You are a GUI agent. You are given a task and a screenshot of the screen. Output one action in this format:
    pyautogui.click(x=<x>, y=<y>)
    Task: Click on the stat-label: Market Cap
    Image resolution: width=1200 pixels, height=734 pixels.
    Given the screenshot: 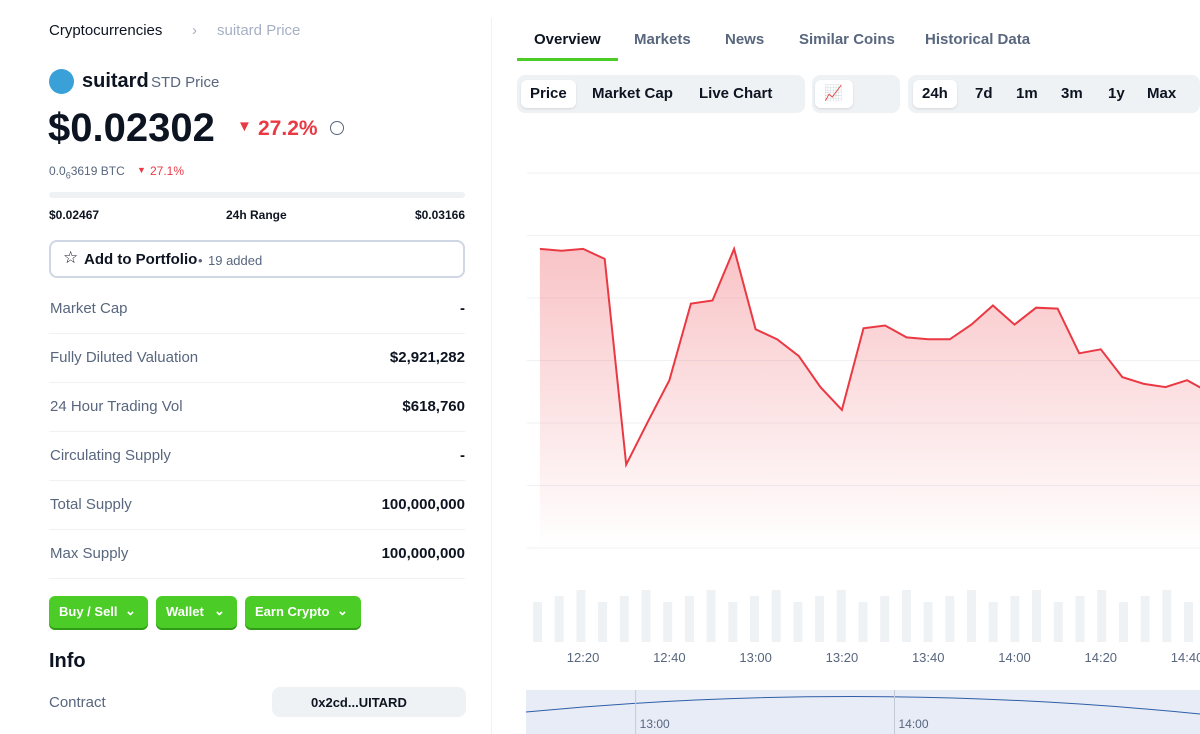 What is the action you would take?
    pyautogui.click(x=89, y=308)
    